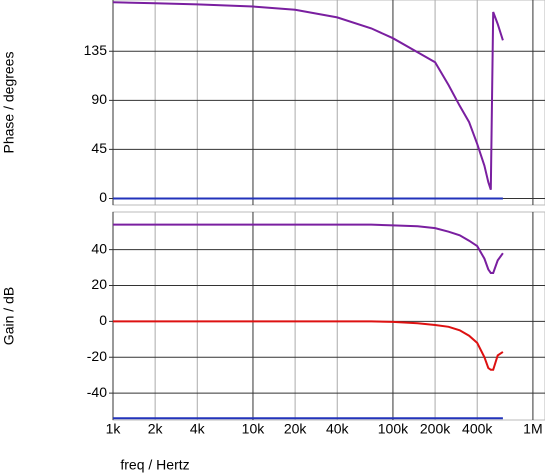 The height and width of the screenshot is (475, 545). Describe the element at coordinates (154, 465) in the screenshot. I see `x-axis-label: freq / Hertz` at that location.